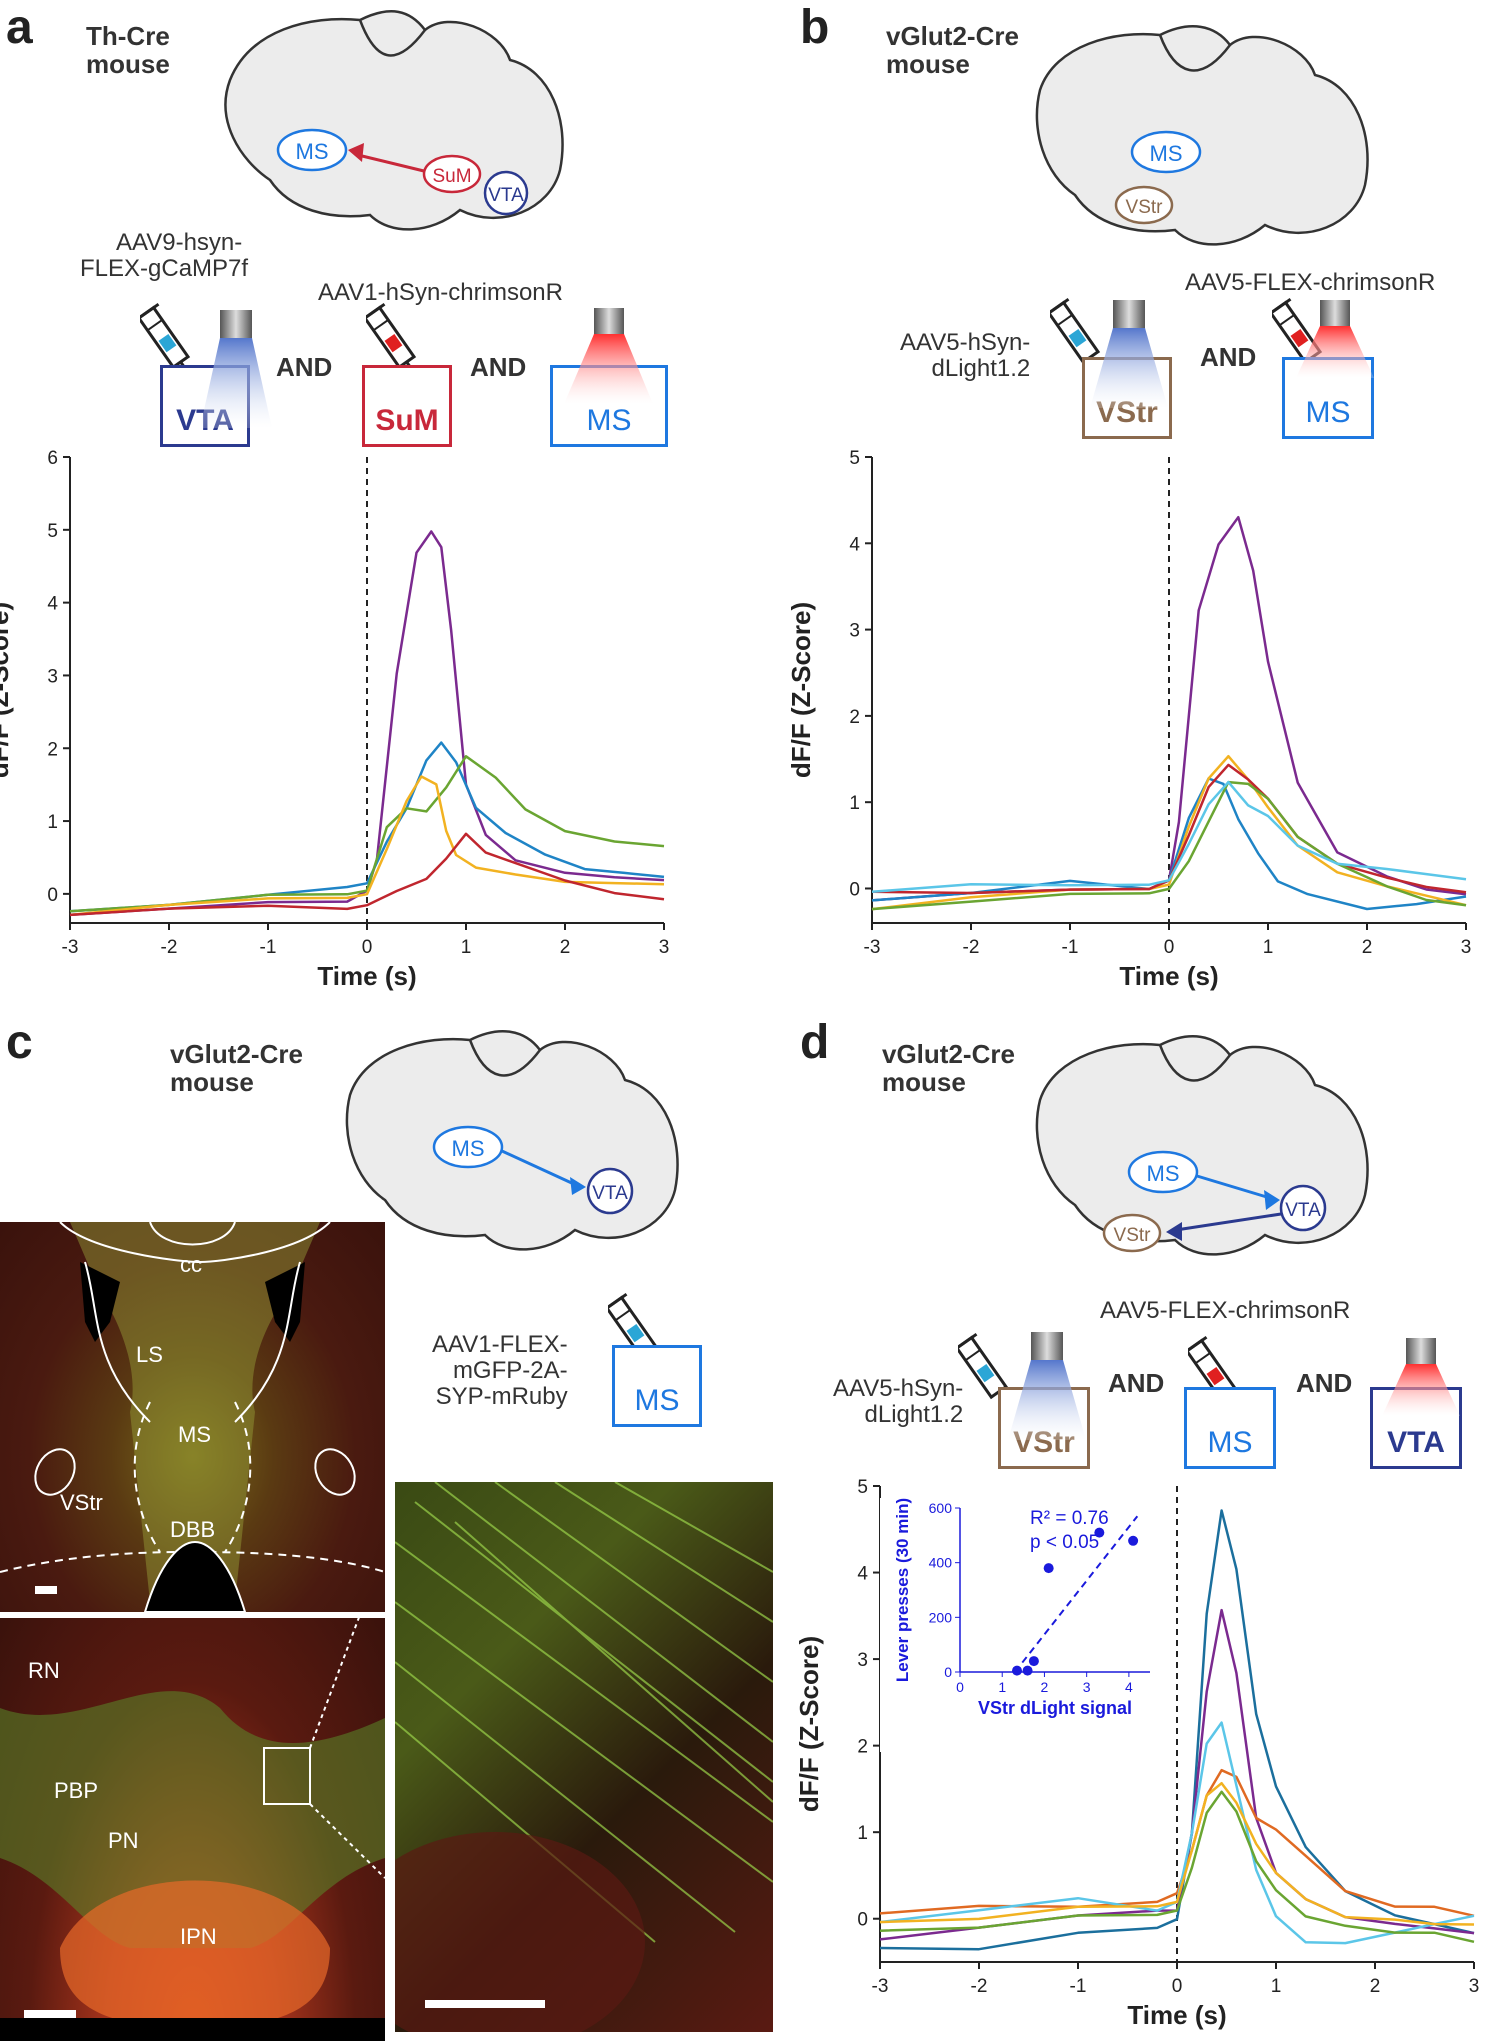  I want to click on label-ls: LS, so click(149, 1354).